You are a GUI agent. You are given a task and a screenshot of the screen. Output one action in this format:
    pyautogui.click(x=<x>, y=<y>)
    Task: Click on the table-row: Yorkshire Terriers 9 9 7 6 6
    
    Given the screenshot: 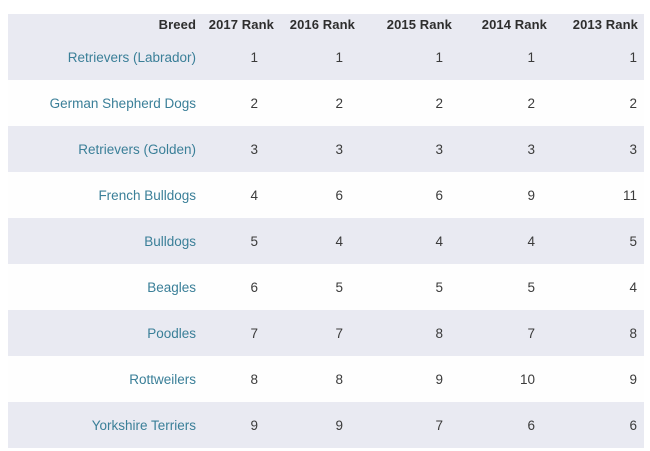 What is the action you would take?
    pyautogui.click(x=326, y=425)
    